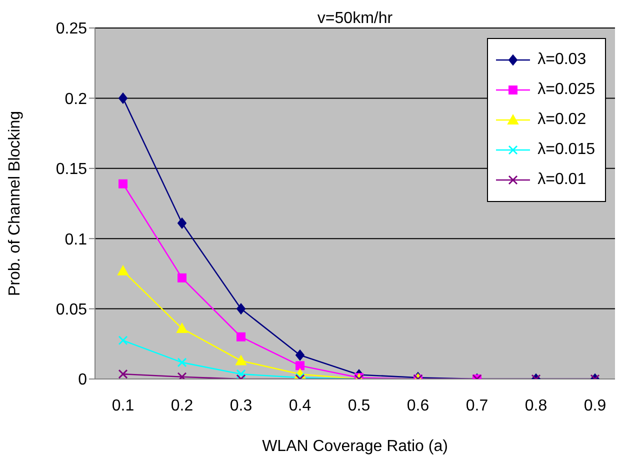  Describe the element at coordinates (477, 405) in the screenshot. I see `x-tick-label: 0.7` at that location.